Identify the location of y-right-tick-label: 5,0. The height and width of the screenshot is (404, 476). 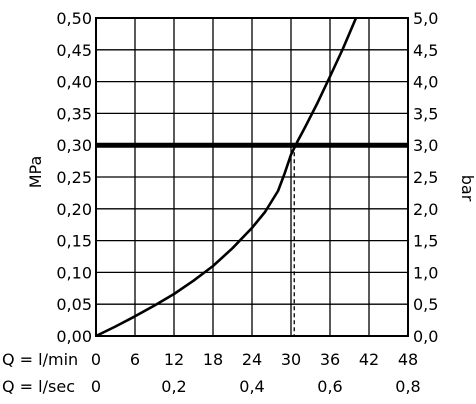
(425, 18).